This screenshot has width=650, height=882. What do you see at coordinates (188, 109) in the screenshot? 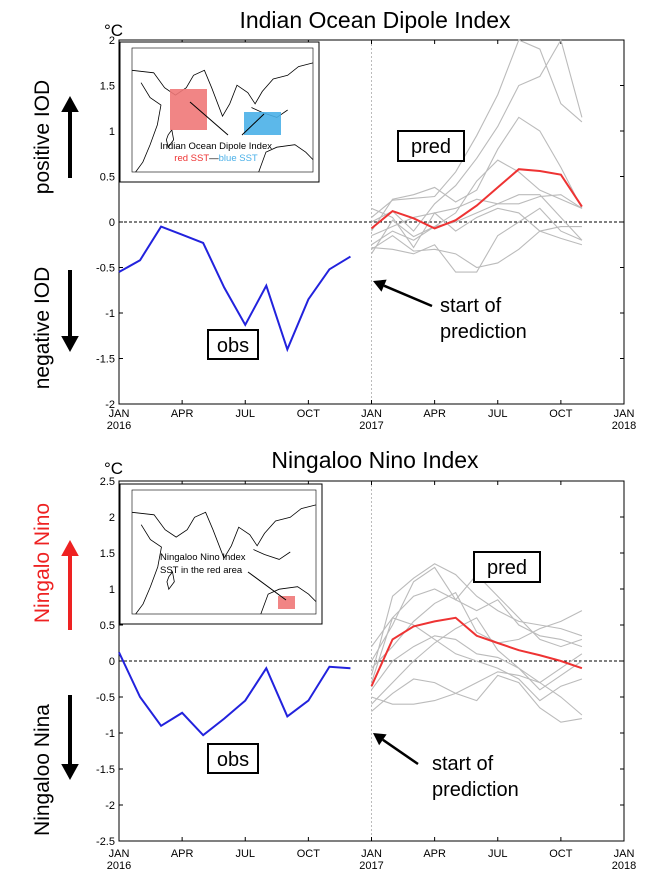
I see `west-box-red` at bounding box center [188, 109].